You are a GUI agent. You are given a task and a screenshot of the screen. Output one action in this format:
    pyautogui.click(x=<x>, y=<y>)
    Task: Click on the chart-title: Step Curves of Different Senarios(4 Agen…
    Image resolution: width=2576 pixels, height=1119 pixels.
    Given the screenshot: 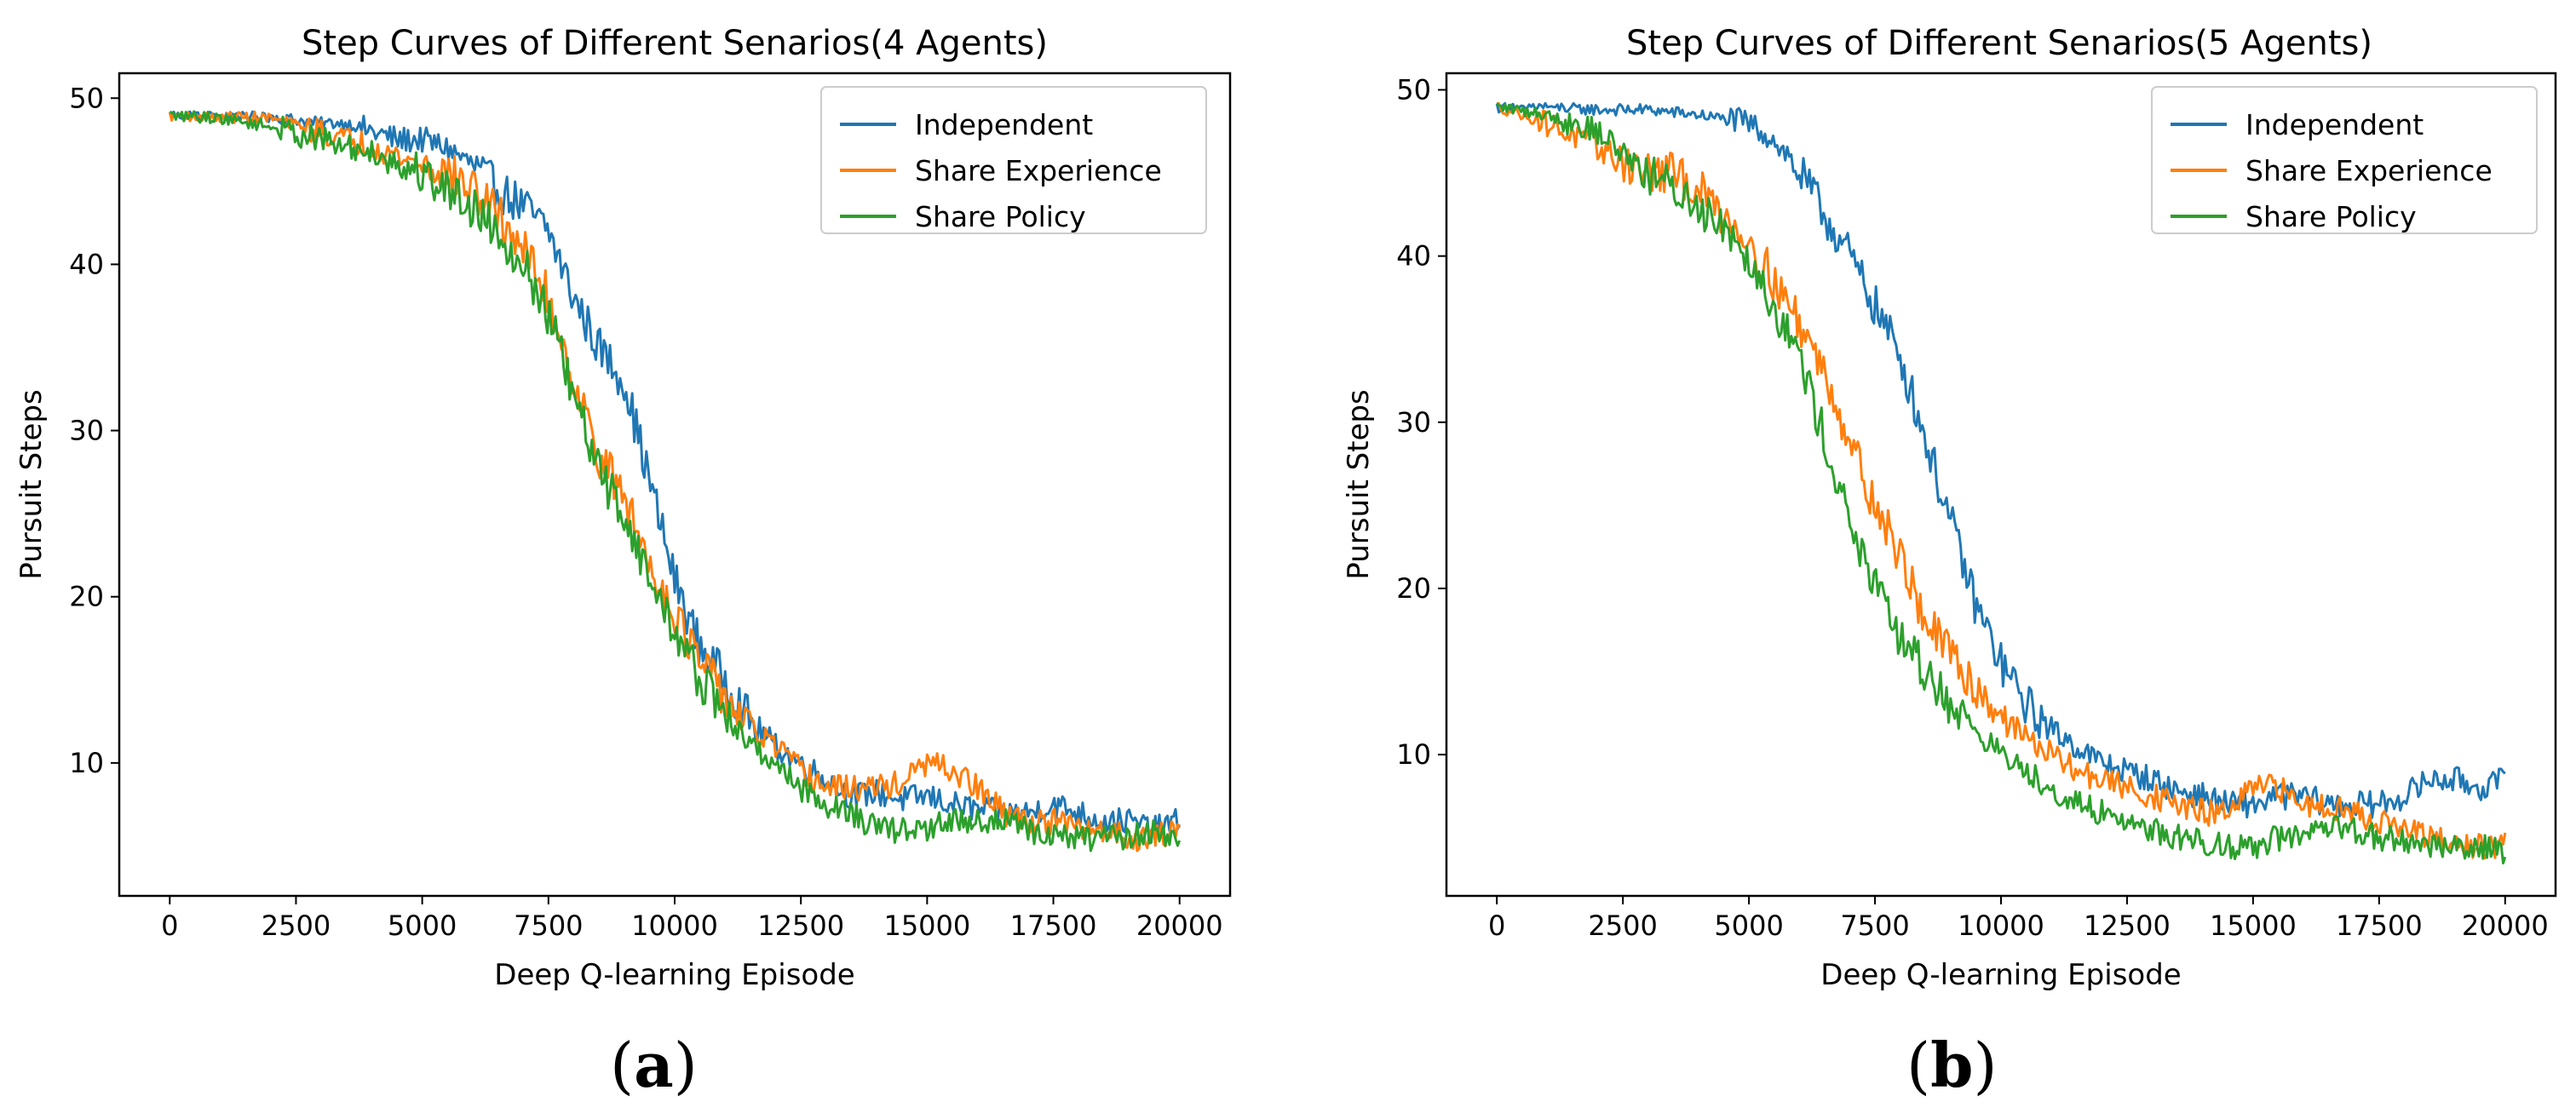 What is the action you would take?
    pyautogui.click(x=675, y=43)
    